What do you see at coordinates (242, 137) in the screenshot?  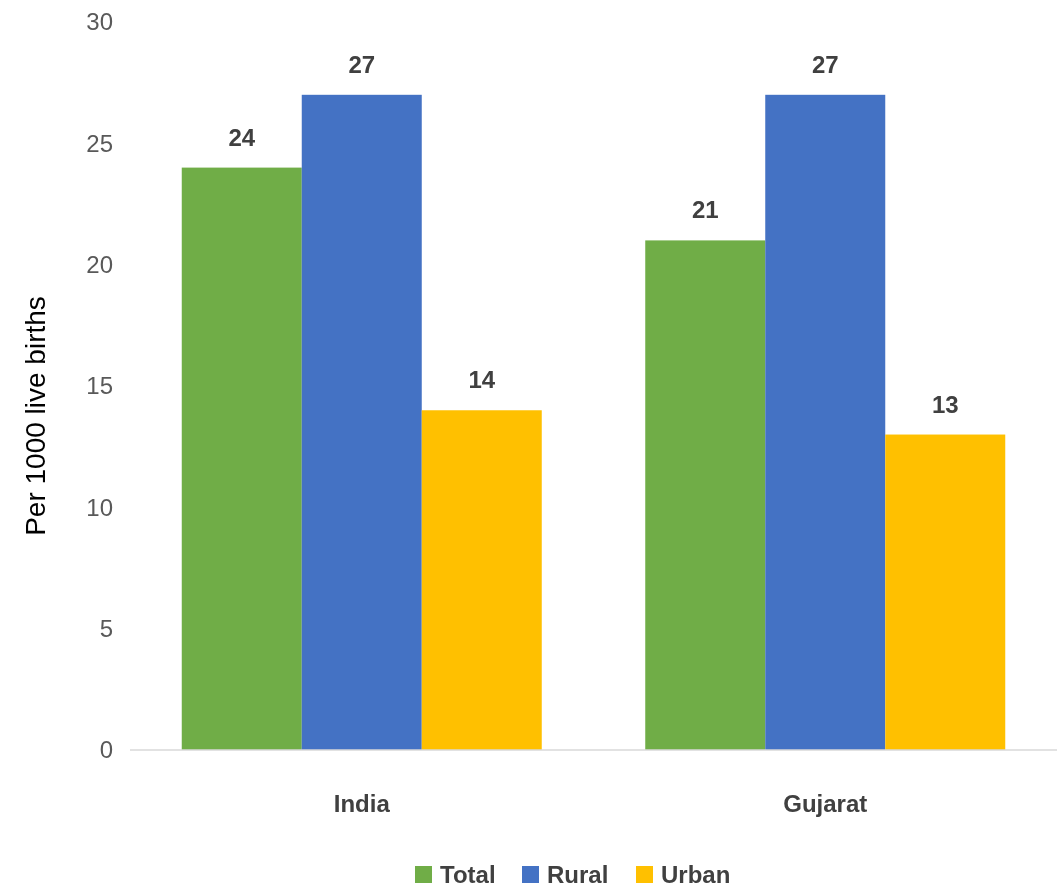 I see `data-label: 24` at bounding box center [242, 137].